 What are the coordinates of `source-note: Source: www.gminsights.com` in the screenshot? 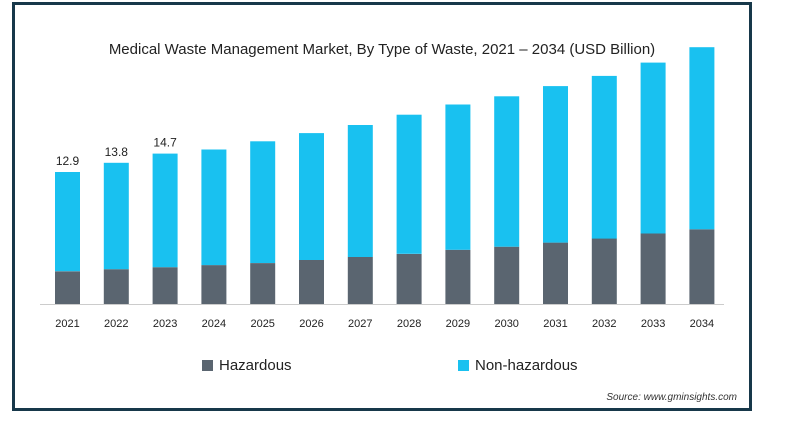 It's located at (671, 397).